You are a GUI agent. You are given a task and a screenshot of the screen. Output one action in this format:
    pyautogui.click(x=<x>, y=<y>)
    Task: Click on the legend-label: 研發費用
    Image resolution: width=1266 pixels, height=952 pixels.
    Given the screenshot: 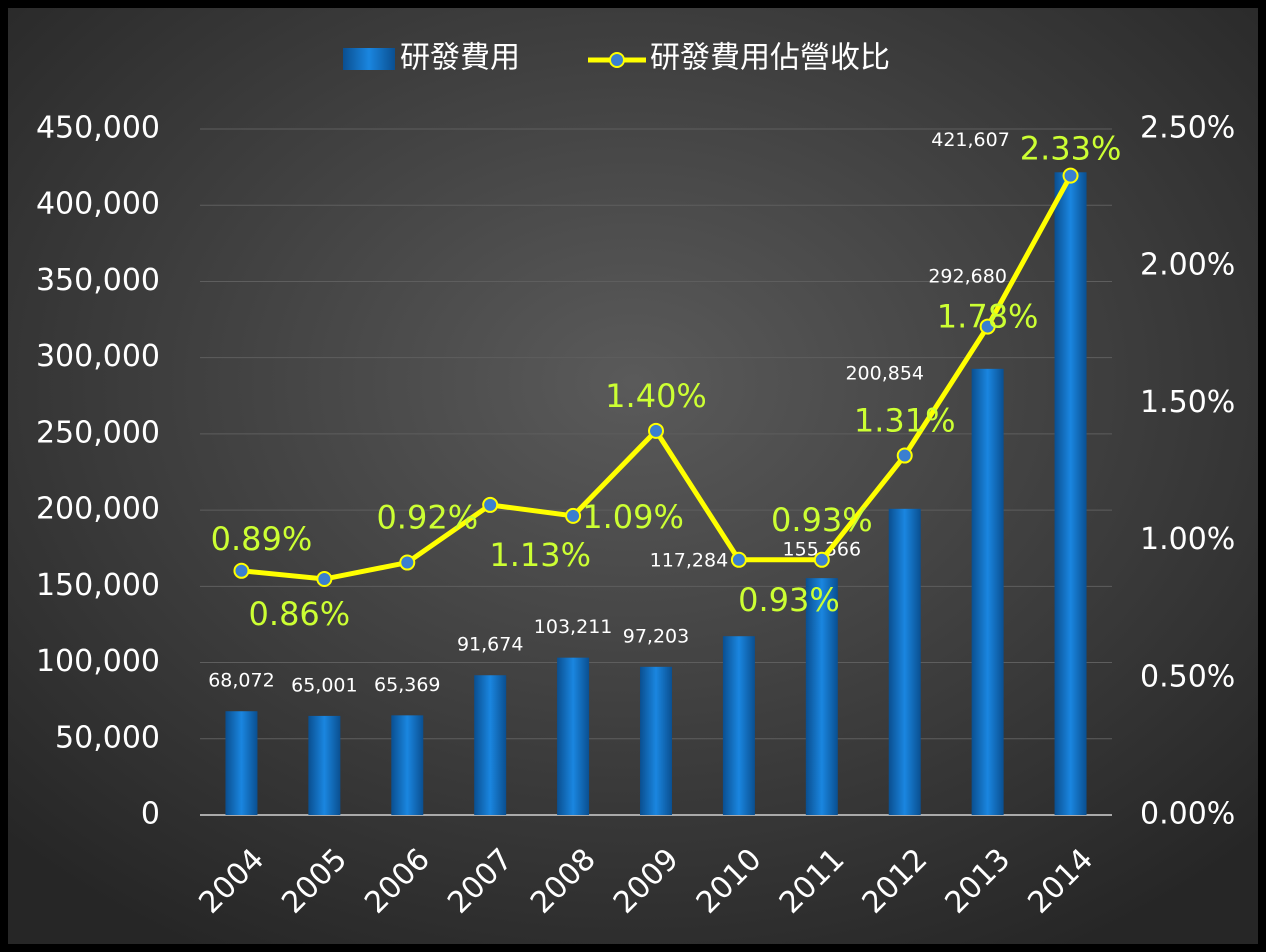 What is the action you would take?
    pyautogui.click(x=460, y=58)
    